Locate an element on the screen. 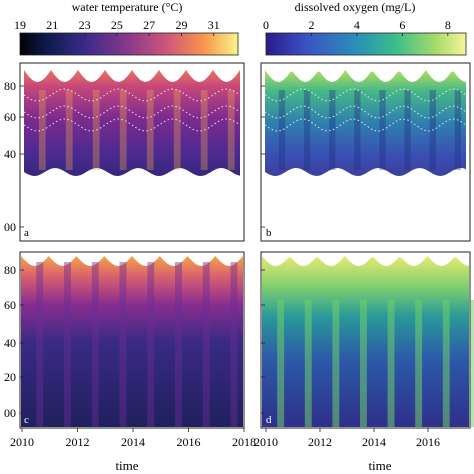 This screenshot has width=474, height=474. x-axis-left-tick-label: 2018 is located at coordinates (244, 442).